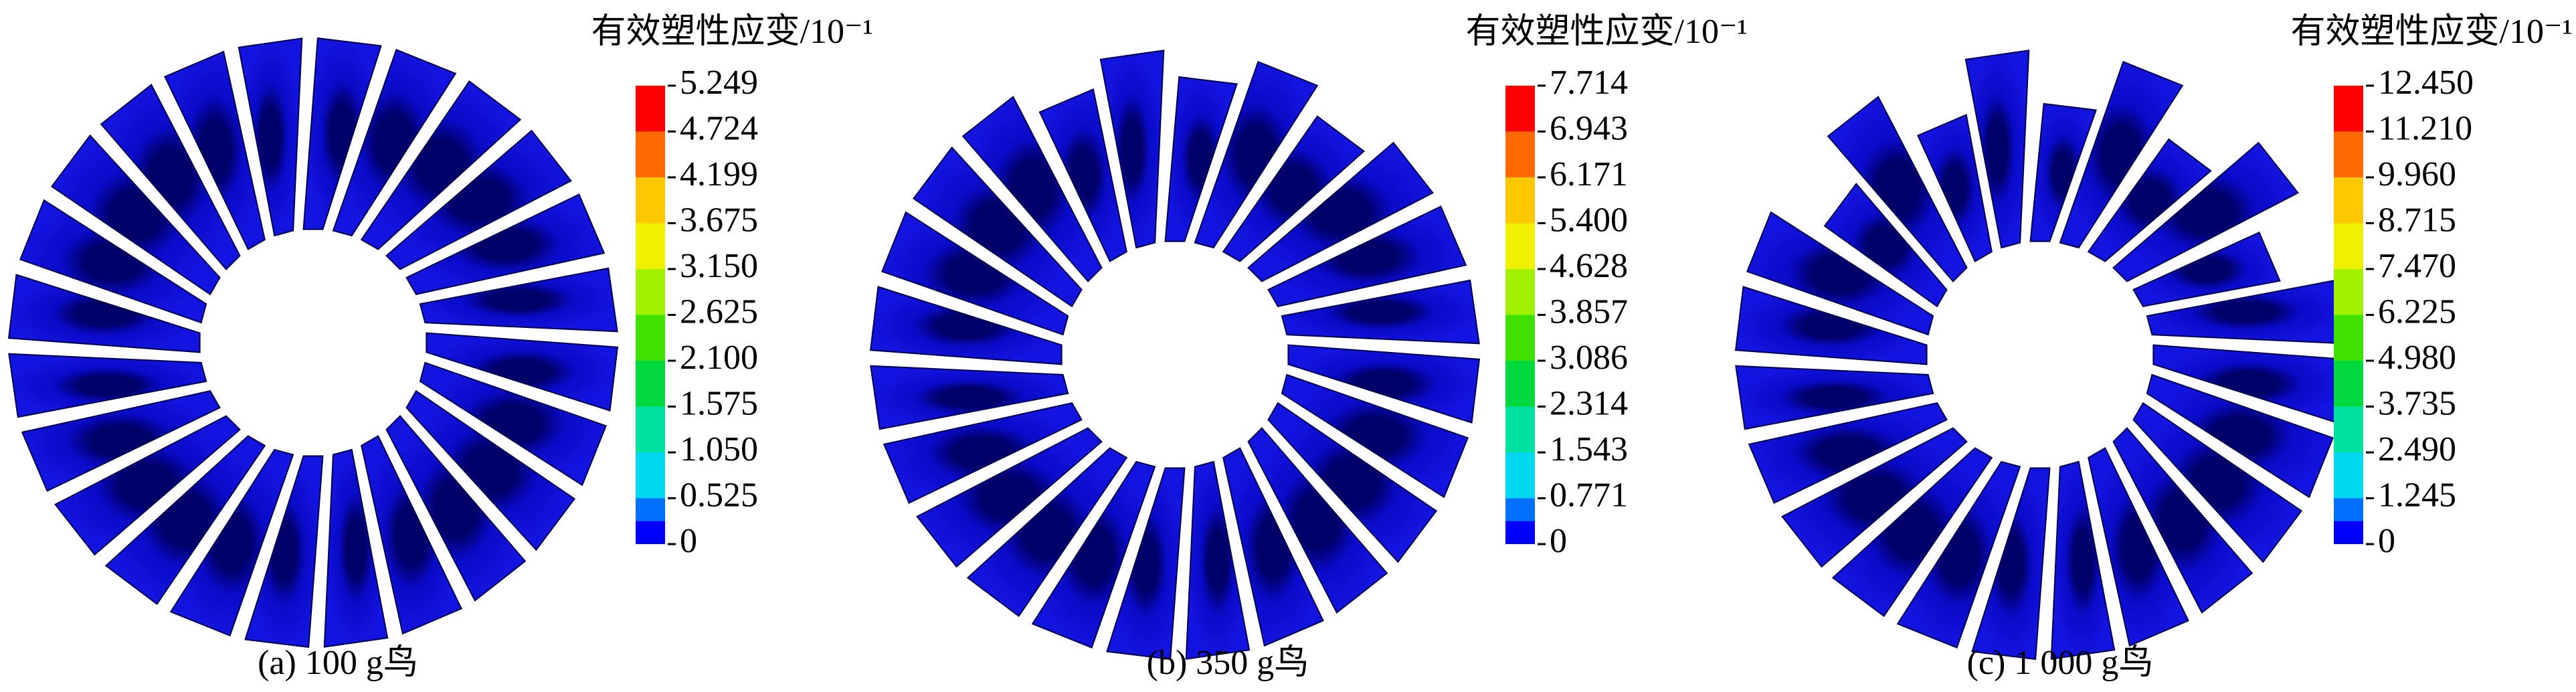  I want to click on colorbar-label: 3.857, so click(1589, 311).